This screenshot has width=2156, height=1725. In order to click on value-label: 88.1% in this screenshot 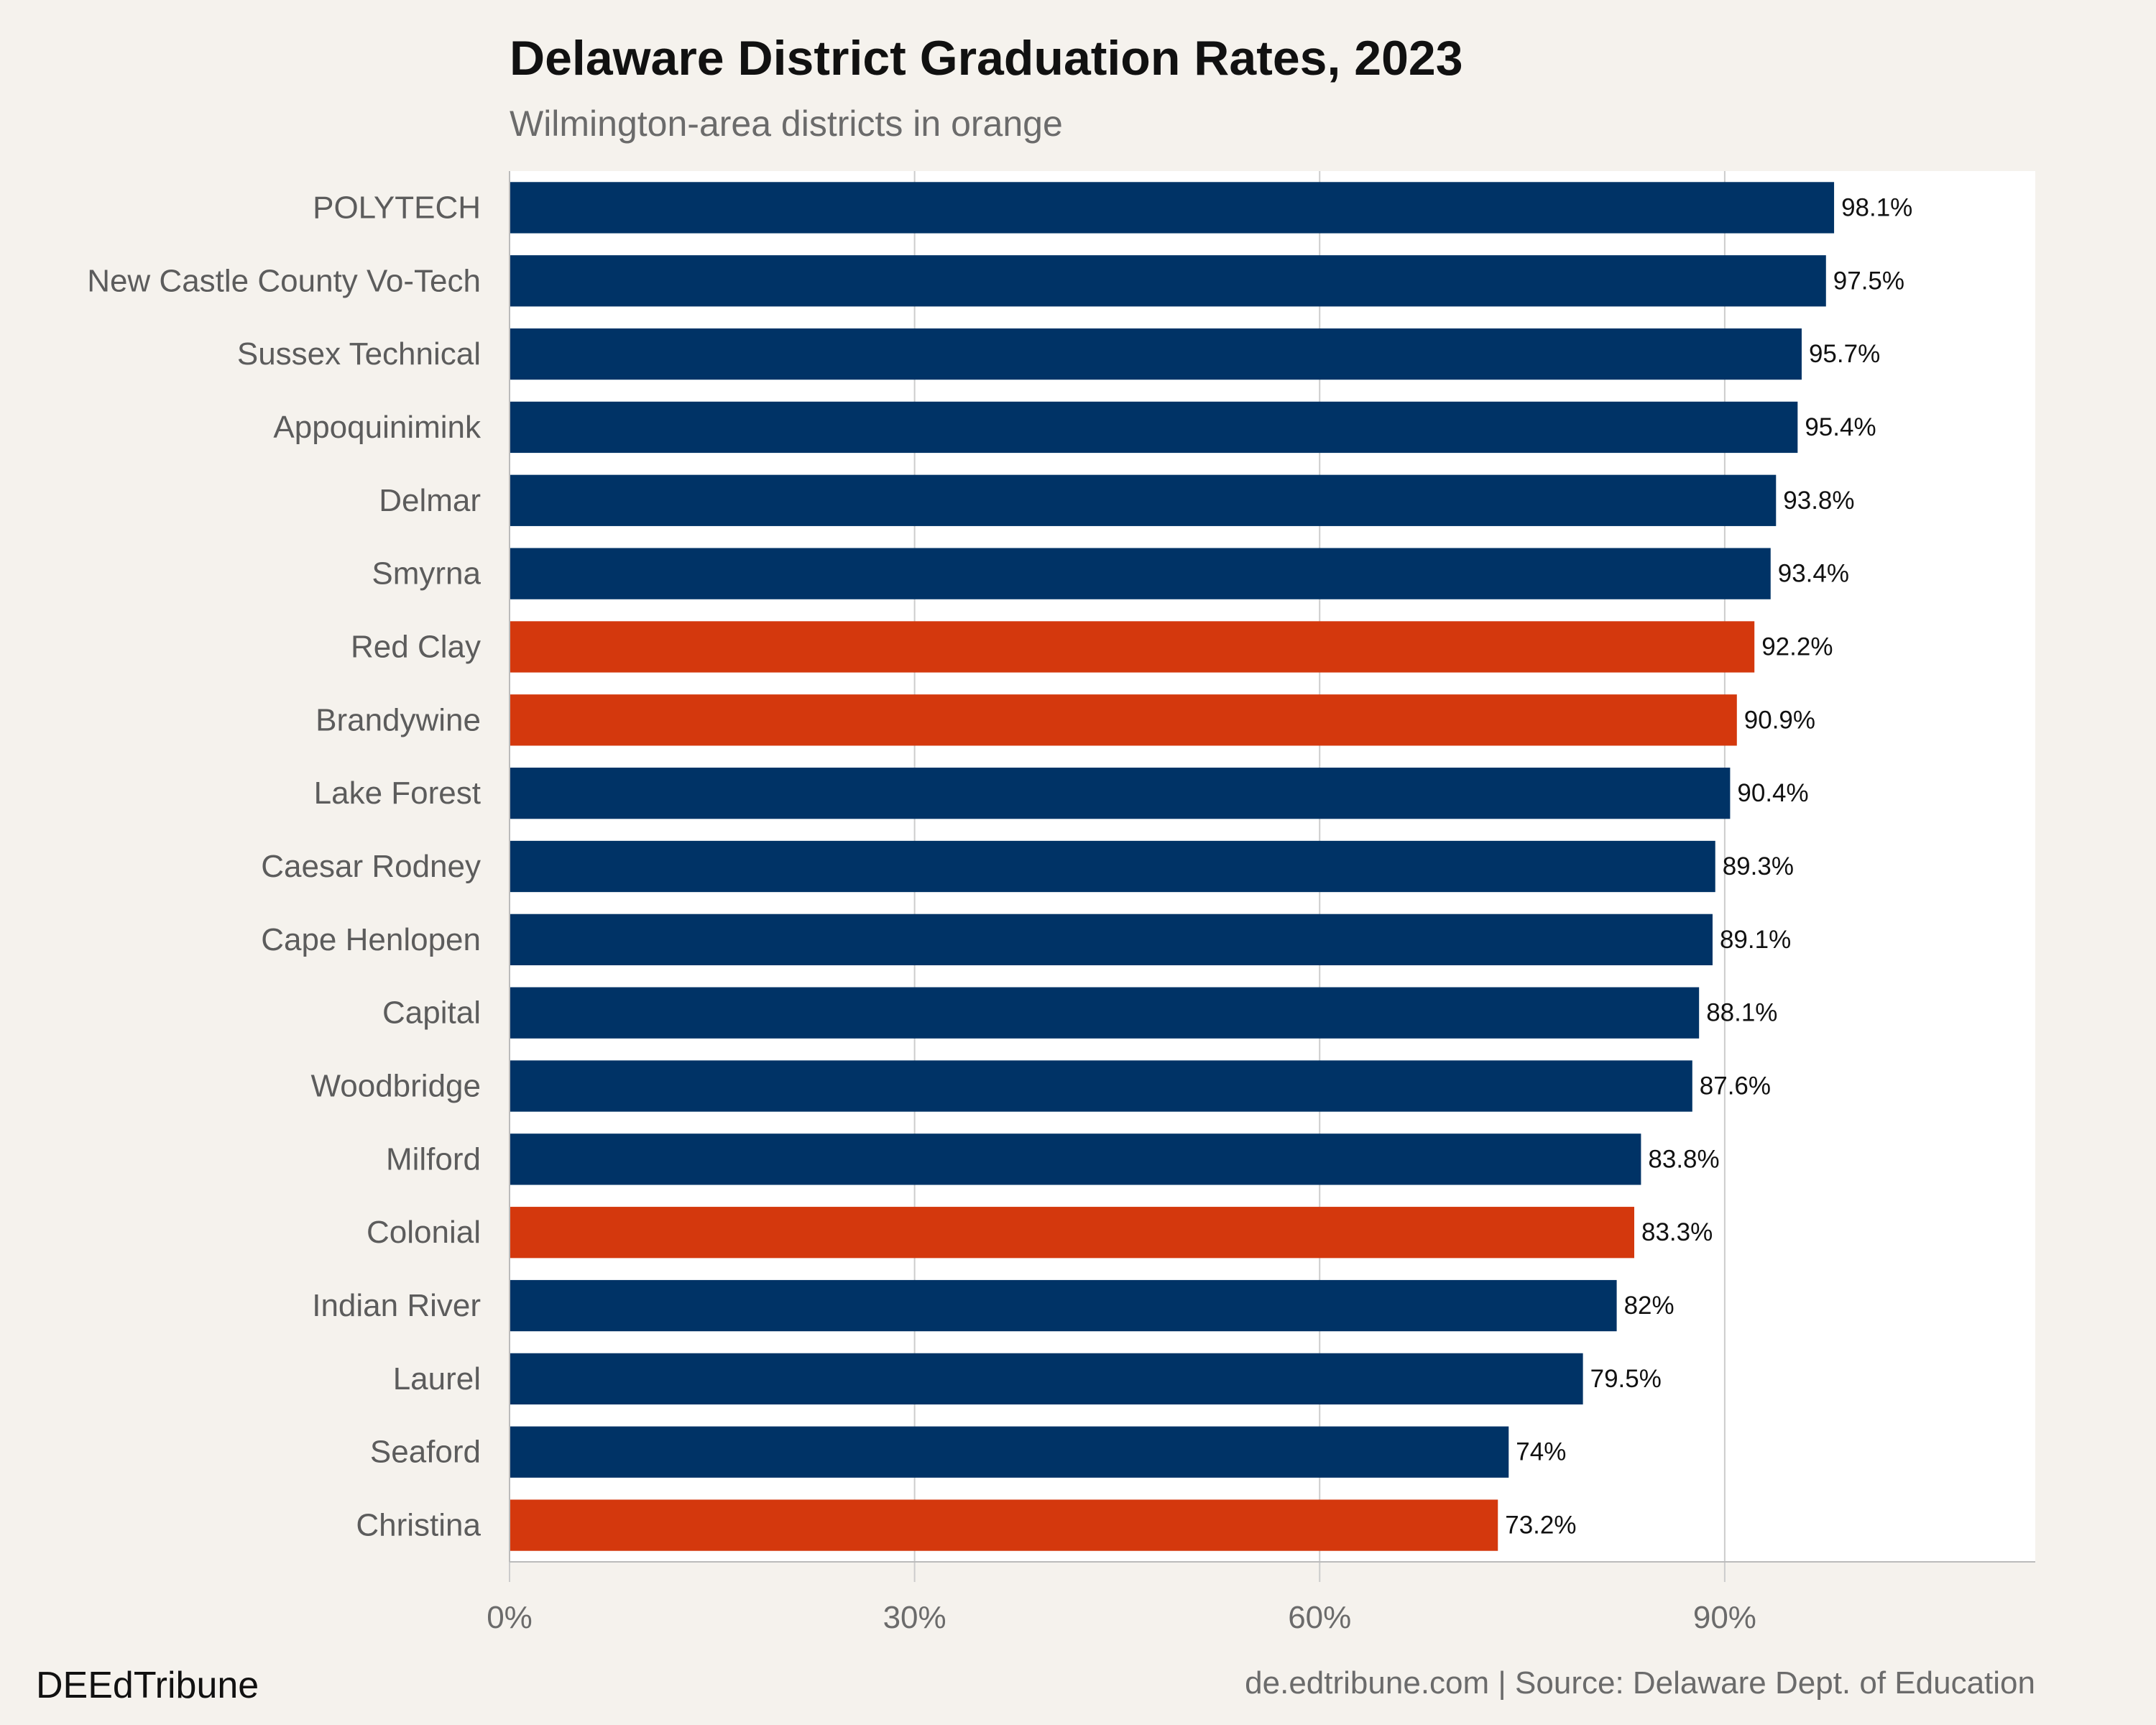, I will do `click(1741, 1013)`.